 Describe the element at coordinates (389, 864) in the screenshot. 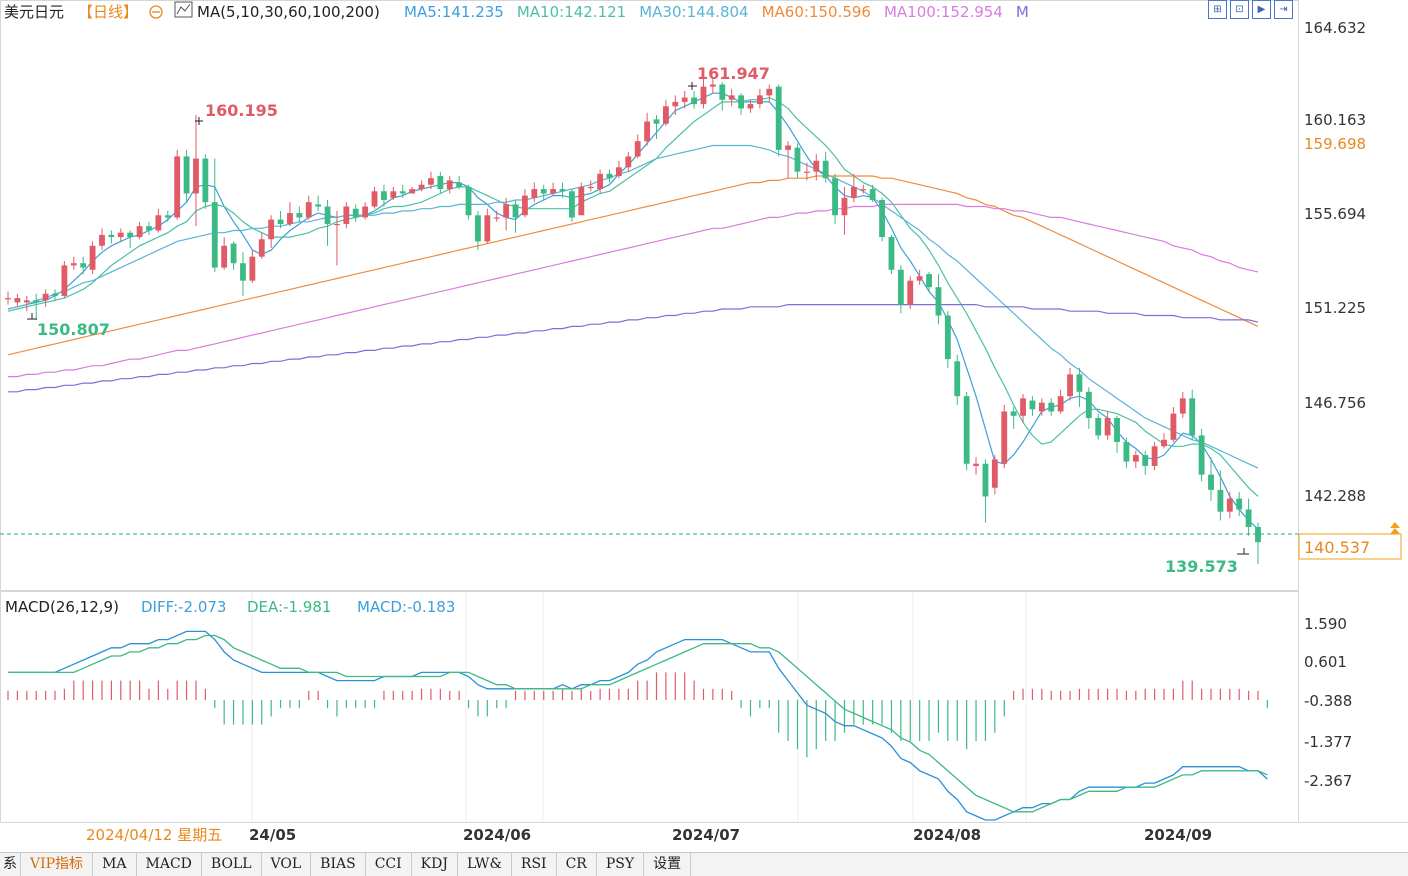

I see `tab-cci: CCI` at that location.